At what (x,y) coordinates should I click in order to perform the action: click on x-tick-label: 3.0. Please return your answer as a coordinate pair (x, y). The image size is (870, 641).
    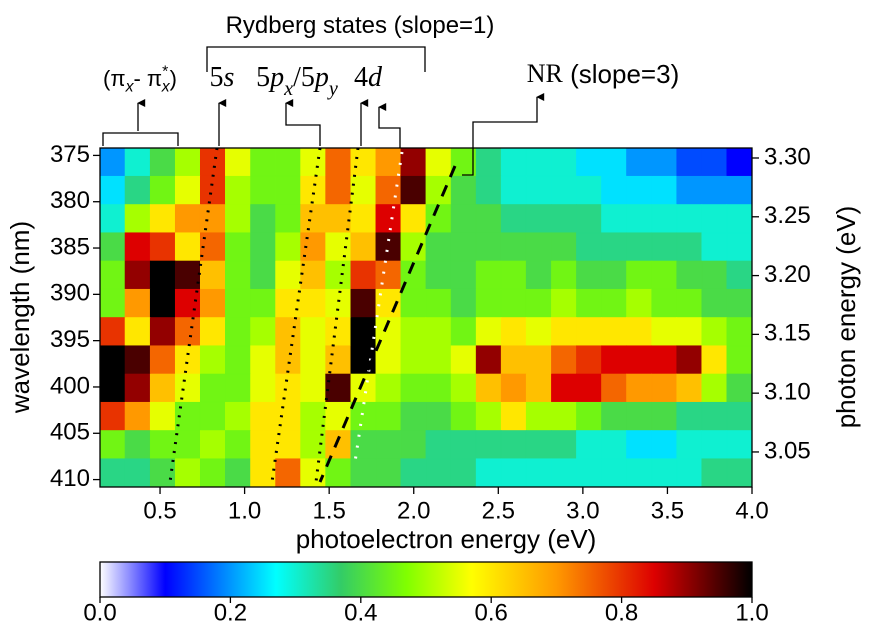
    Looking at the image, I should click on (582, 510).